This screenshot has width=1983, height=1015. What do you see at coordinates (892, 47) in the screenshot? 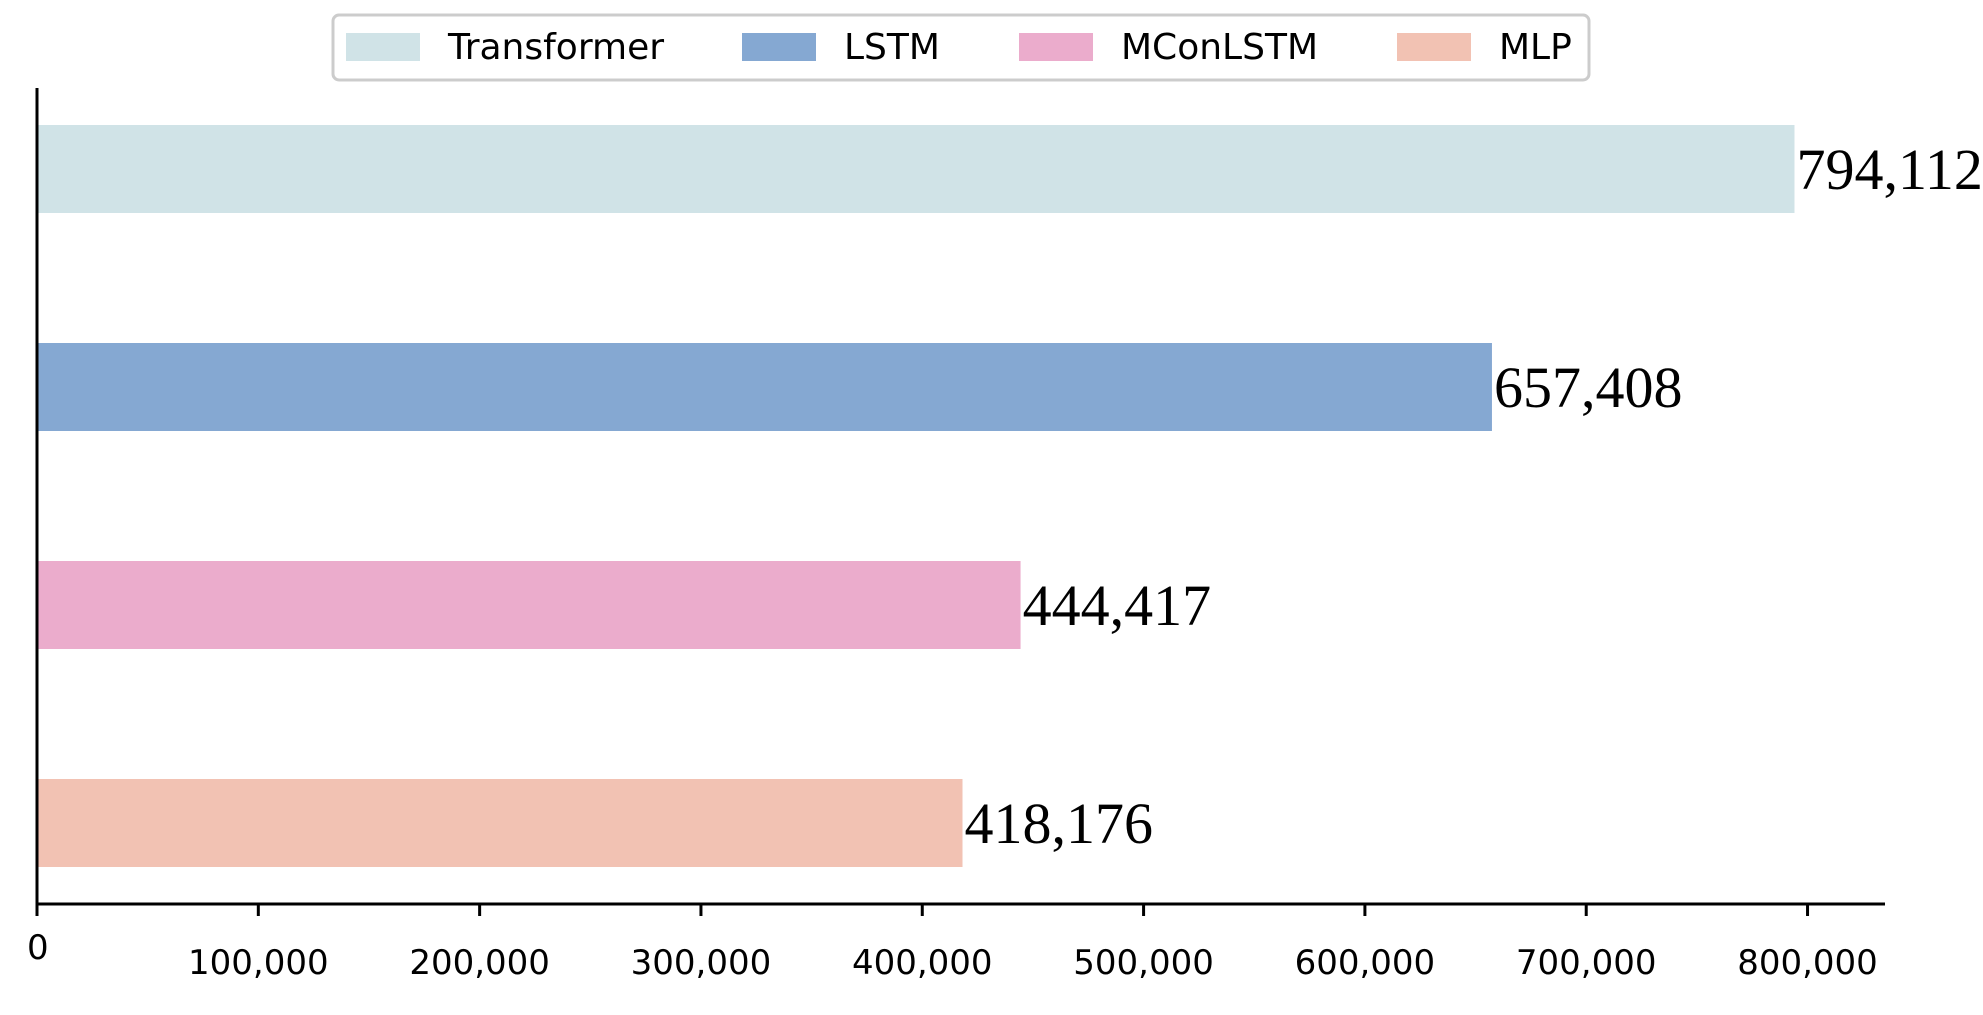
I see `legend-label-lstm: LSTM` at bounding box center [892, 47].